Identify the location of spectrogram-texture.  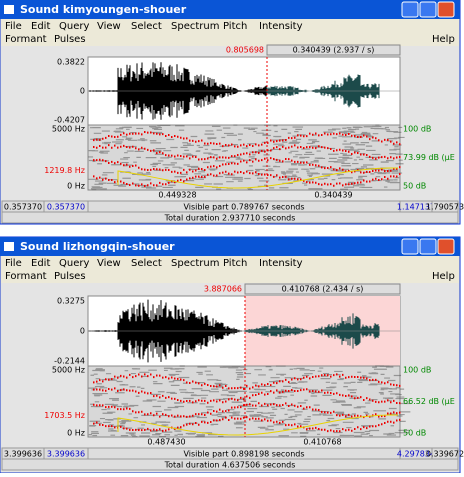
(246, 157).